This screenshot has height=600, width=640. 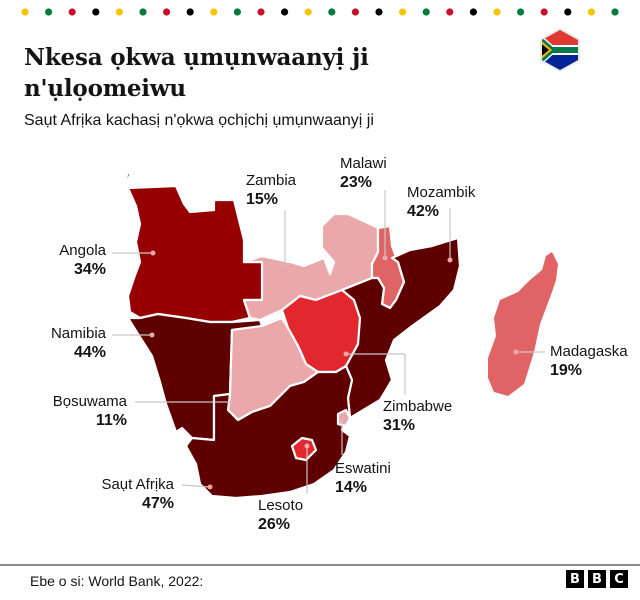 I want to click on bbc-logo-letter-b2: B, so click(x=597, y=579).